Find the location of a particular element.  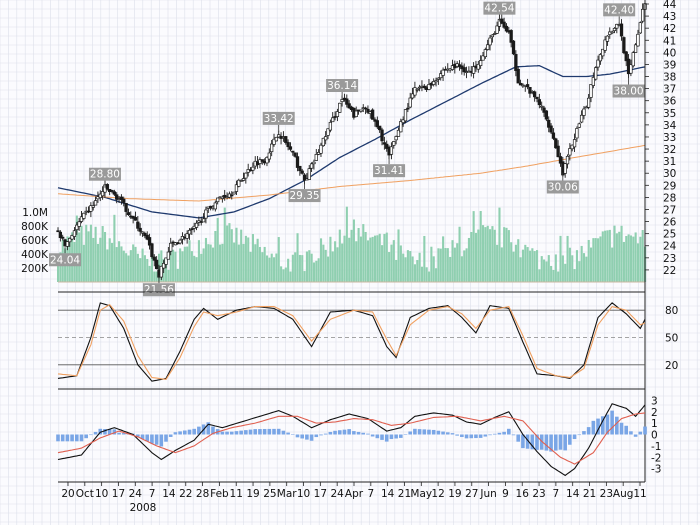

price-axis-tick-label: 35 is located at coordinates (669, 114).